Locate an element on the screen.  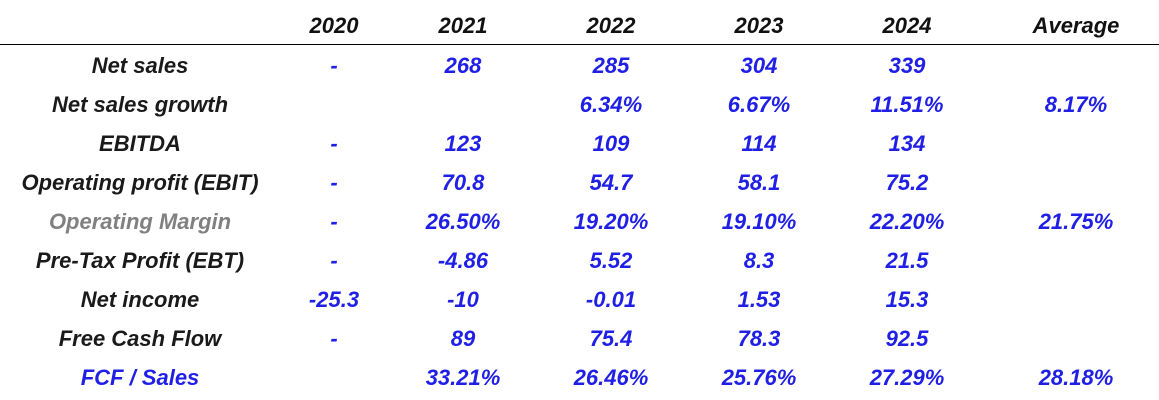
table-row: Net sales - 268 285 304 339 is located at coordinates (579, 65).